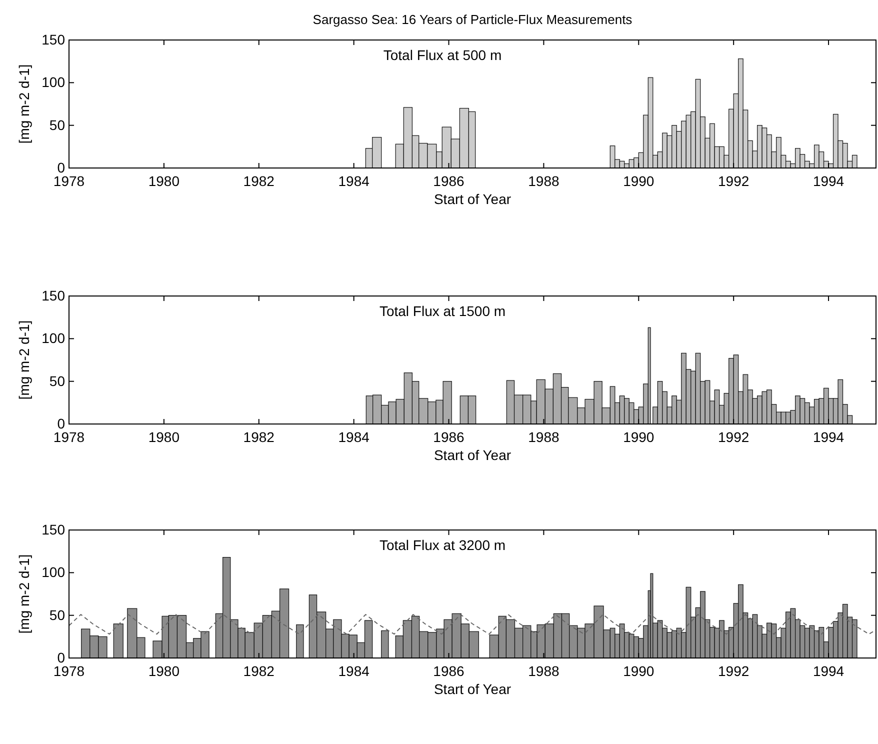  What do you see at coordinates (442, 55) in the screenshot?
I see `annotation: Total Flux at 500 m` at bounding box center [442, 55].